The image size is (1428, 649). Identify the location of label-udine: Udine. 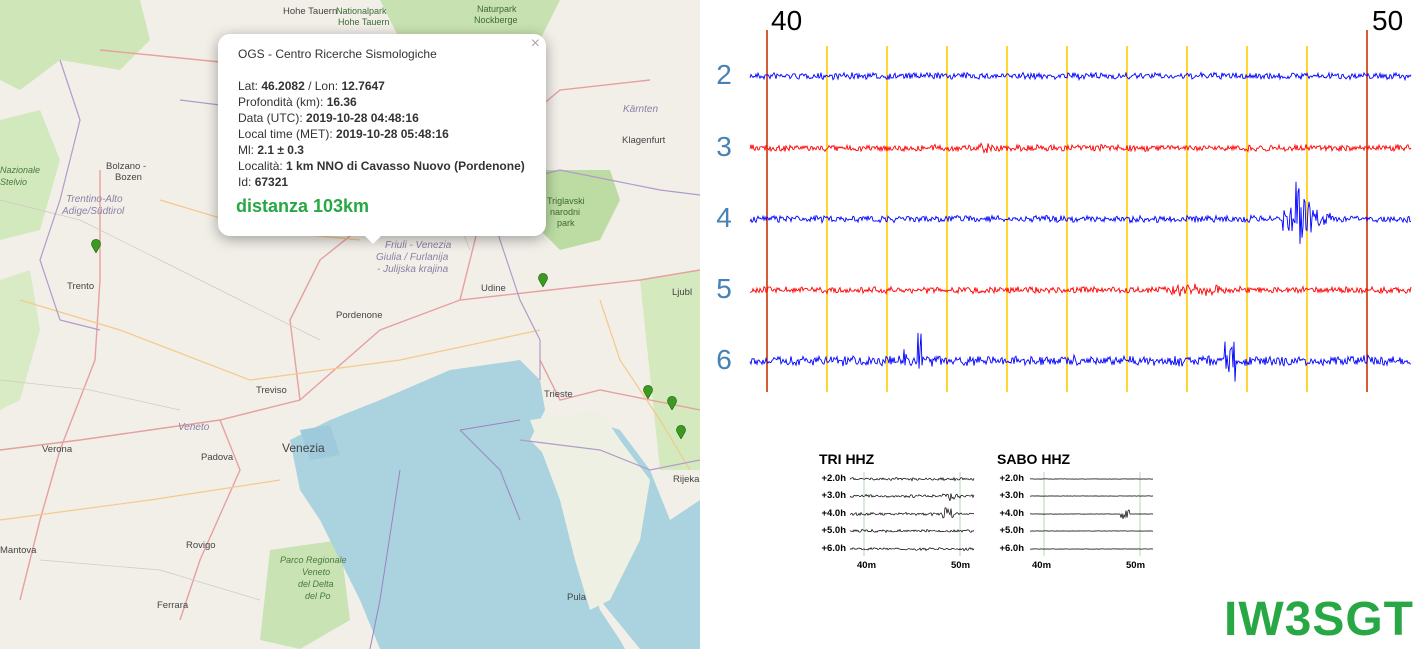
(493, 288).